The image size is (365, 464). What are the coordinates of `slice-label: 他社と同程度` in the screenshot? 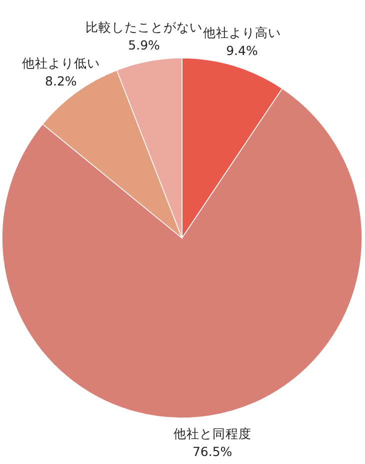 It's located at (212, 433).